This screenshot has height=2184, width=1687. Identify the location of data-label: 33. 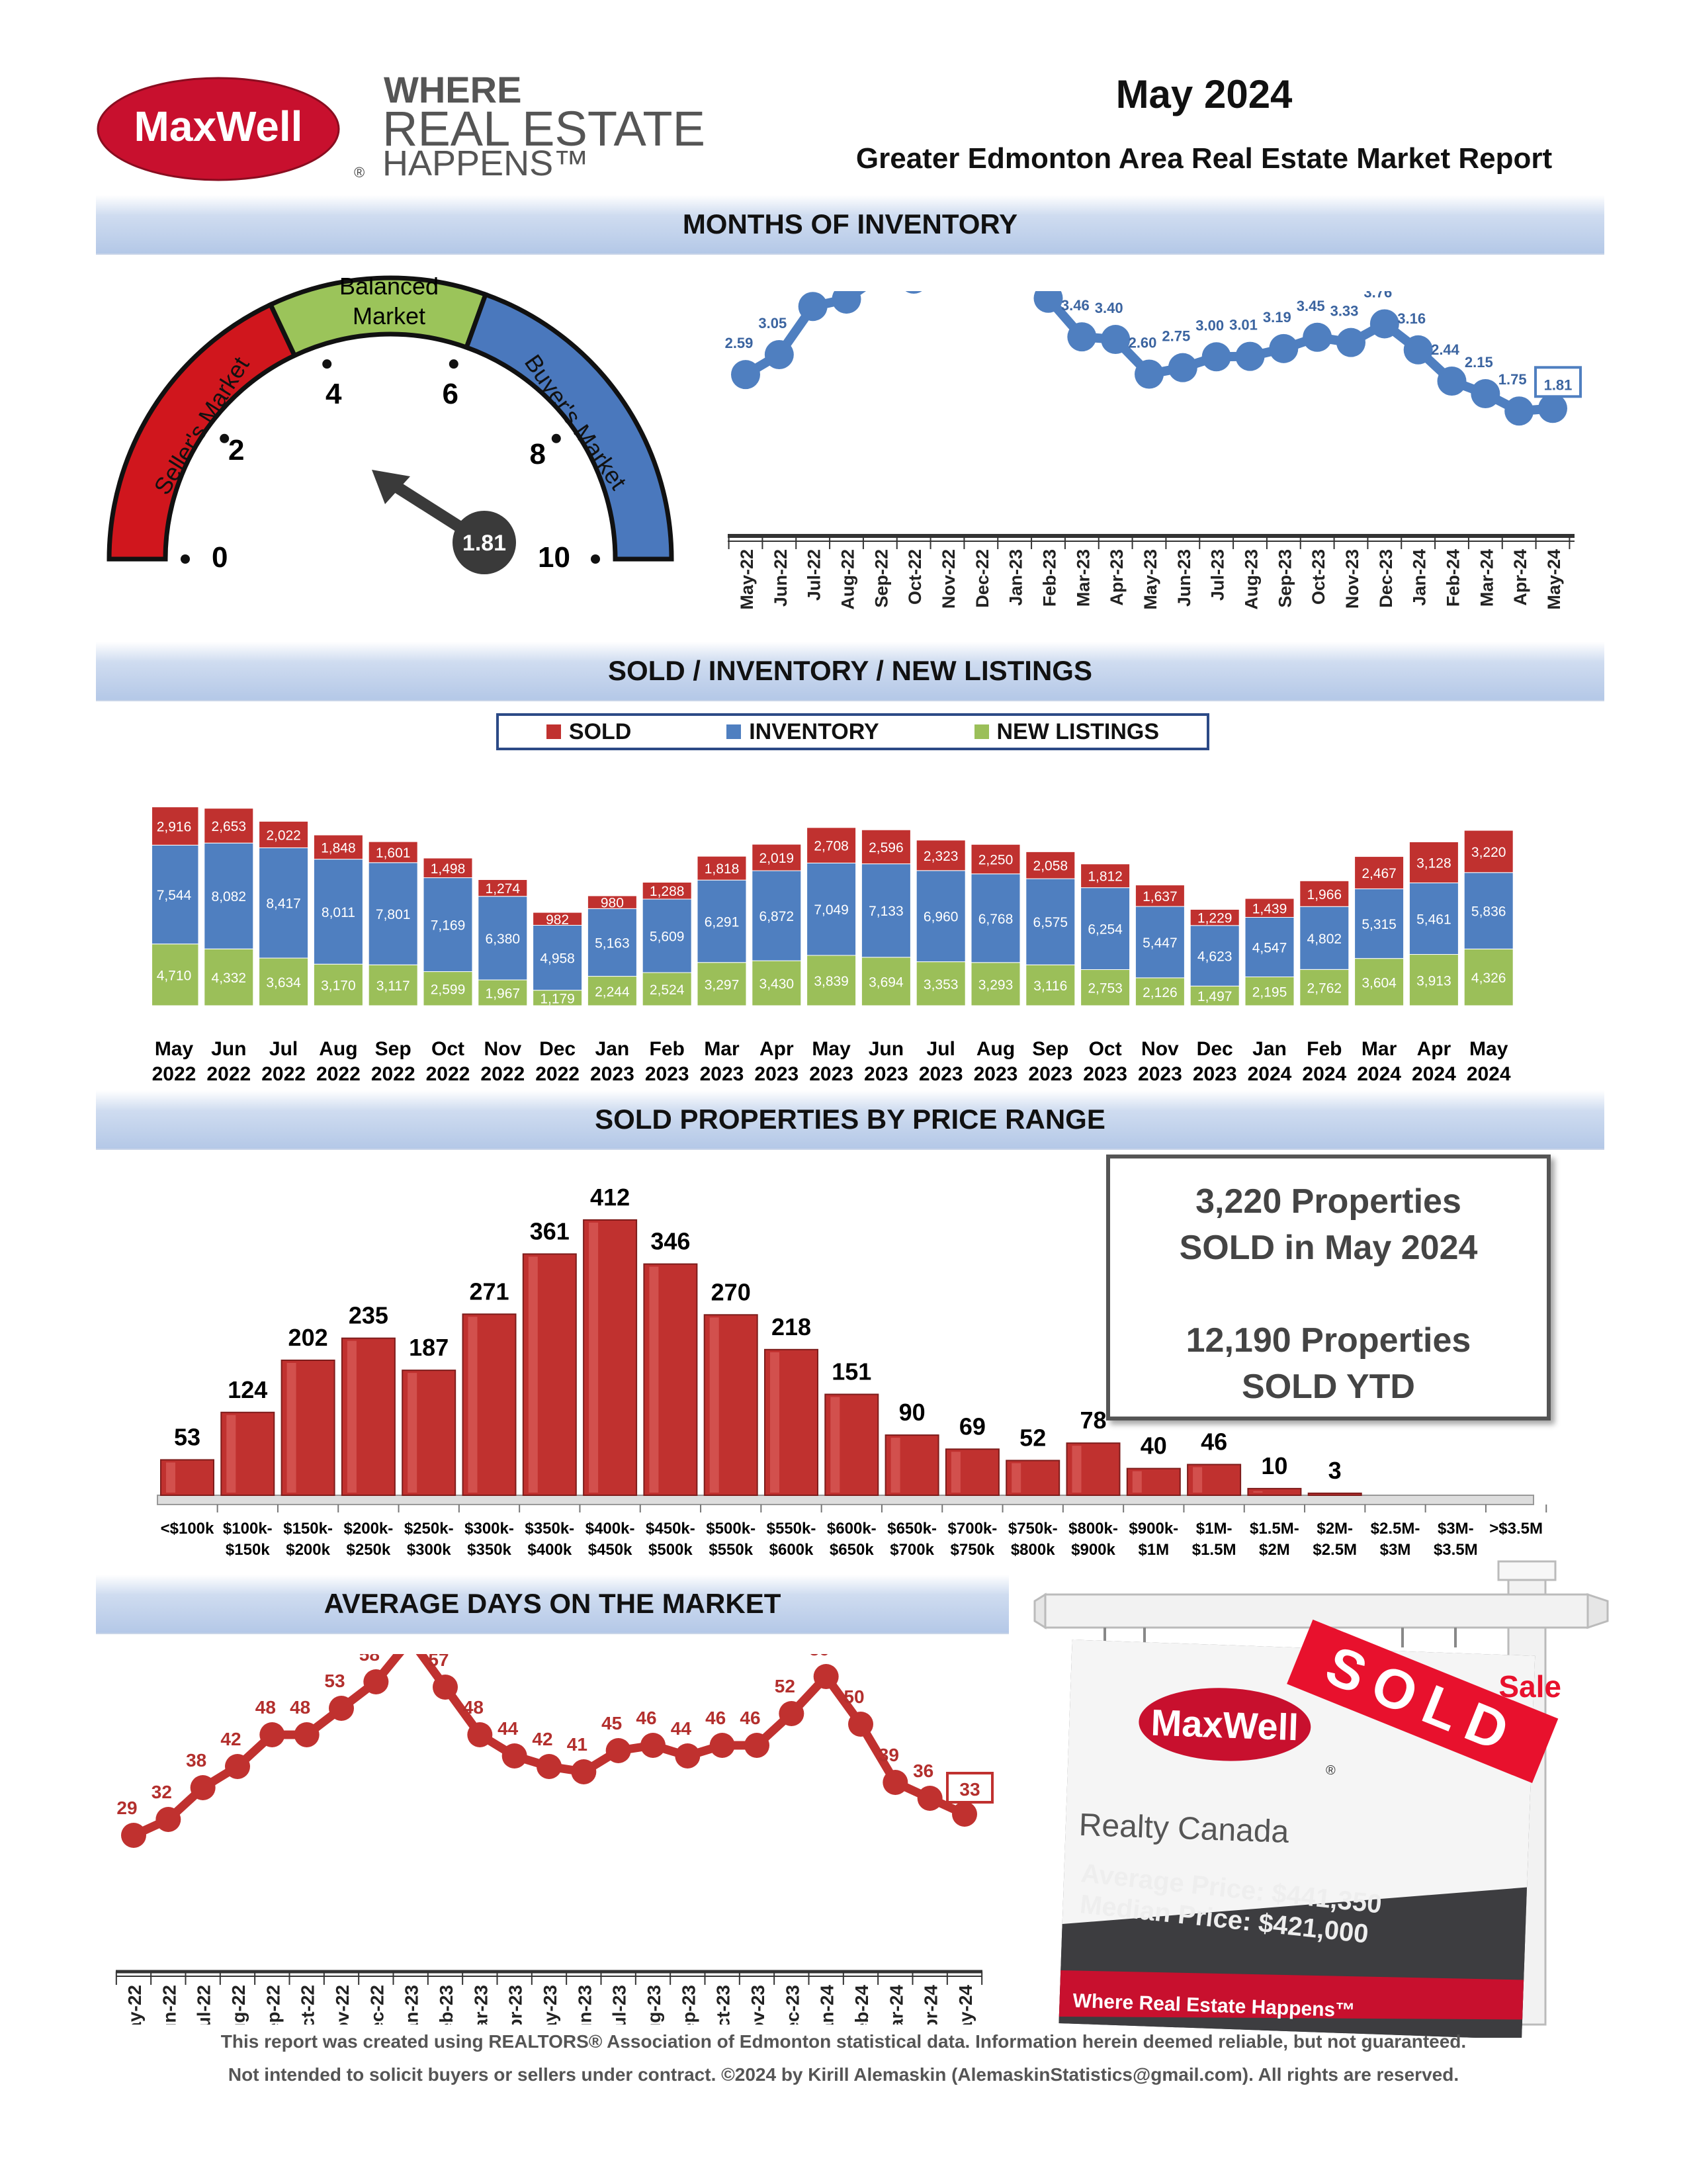
(970, 1789).